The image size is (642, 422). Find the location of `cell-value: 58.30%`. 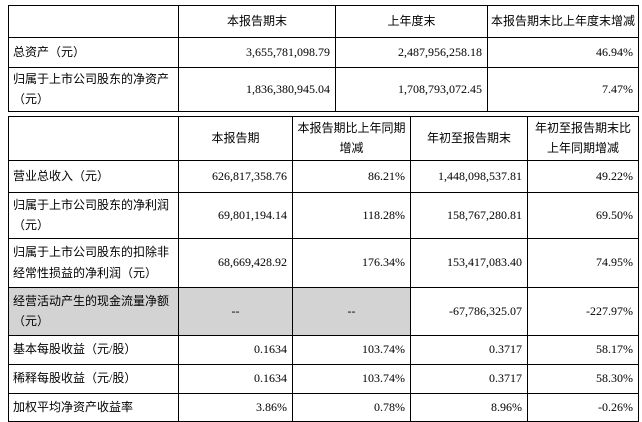

cell-value: 58.30% is located at coordinates (583, 378).